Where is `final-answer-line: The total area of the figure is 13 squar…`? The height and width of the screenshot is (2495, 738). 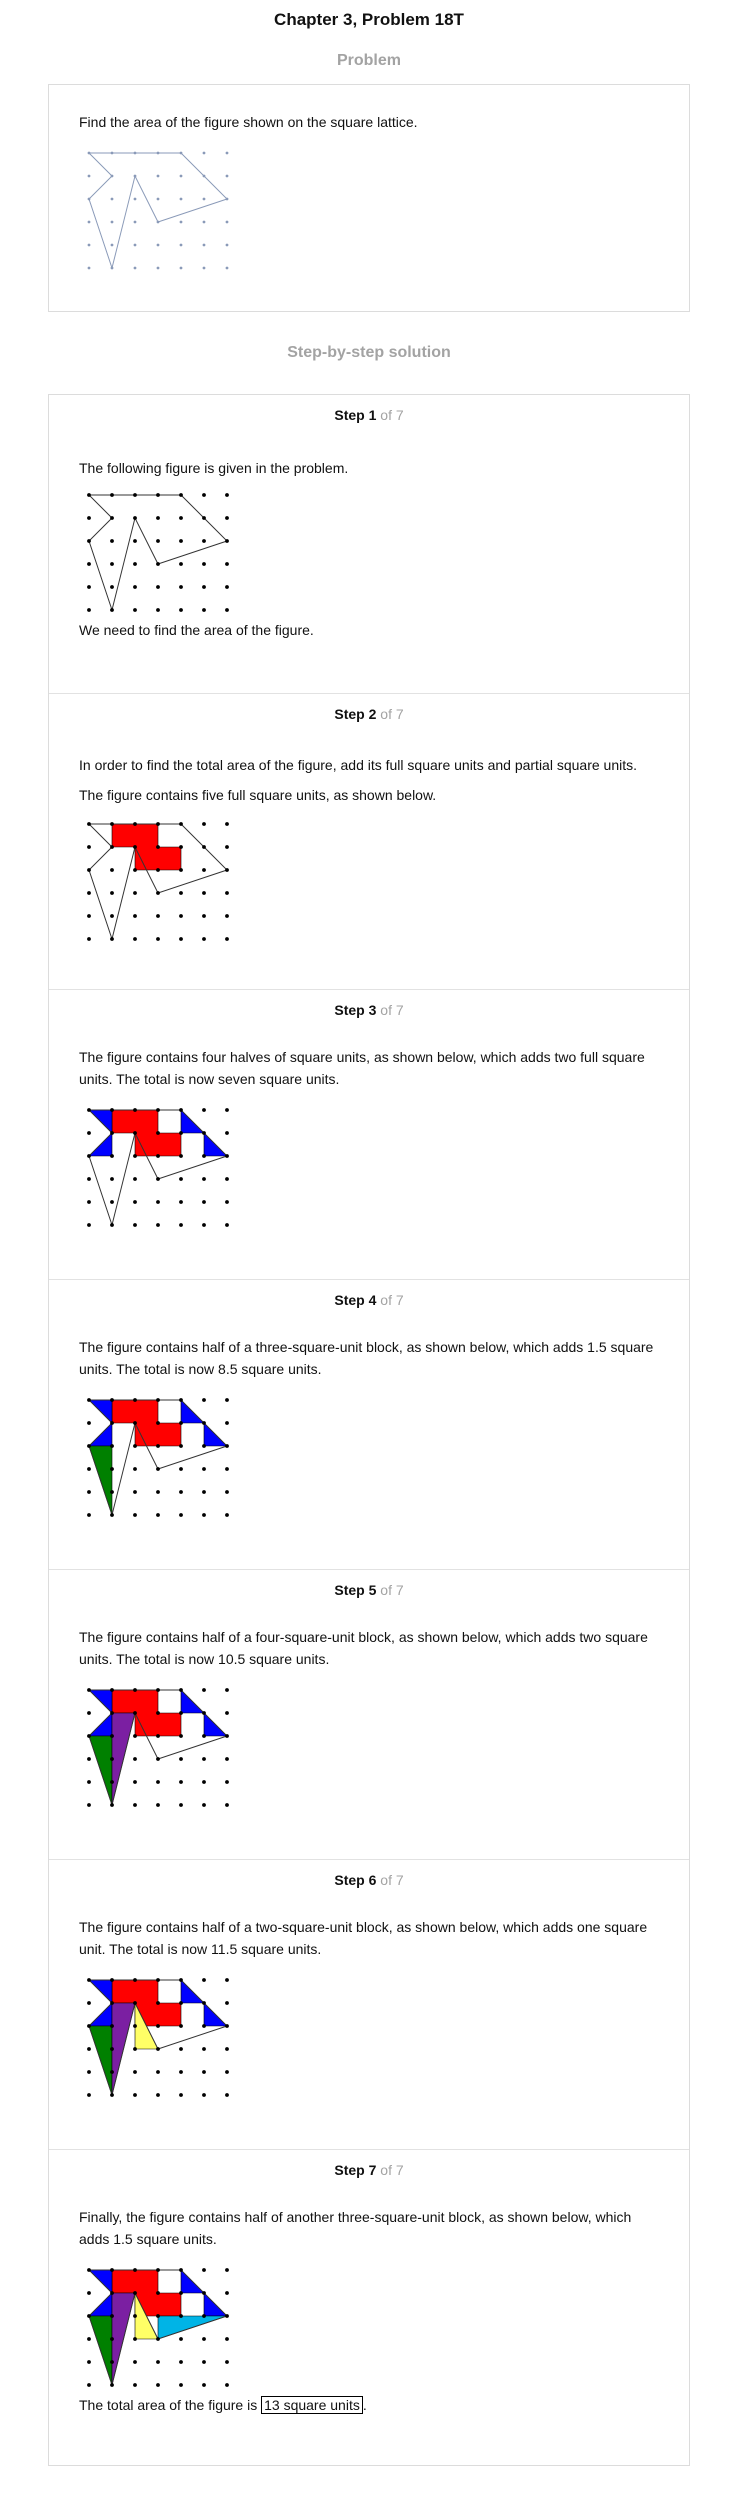 final-answer-line: The total area of the figure is 13 squar… is located at coordinates (369, 2405).